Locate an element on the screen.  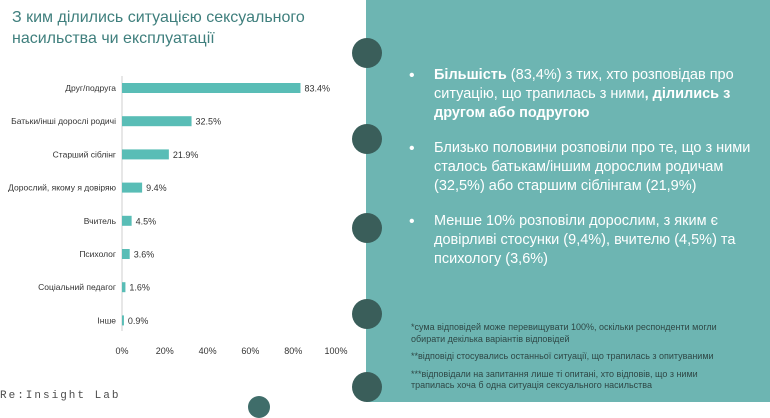
category-label: Дорослий, якому я довіряю is located at coordinates (62, 188).